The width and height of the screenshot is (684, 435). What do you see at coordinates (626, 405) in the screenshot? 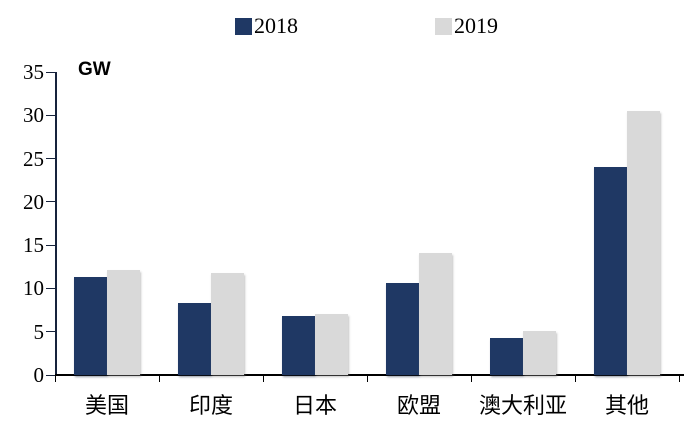
I see `category-label-其他: 其他` at bounding box center [626, 405].